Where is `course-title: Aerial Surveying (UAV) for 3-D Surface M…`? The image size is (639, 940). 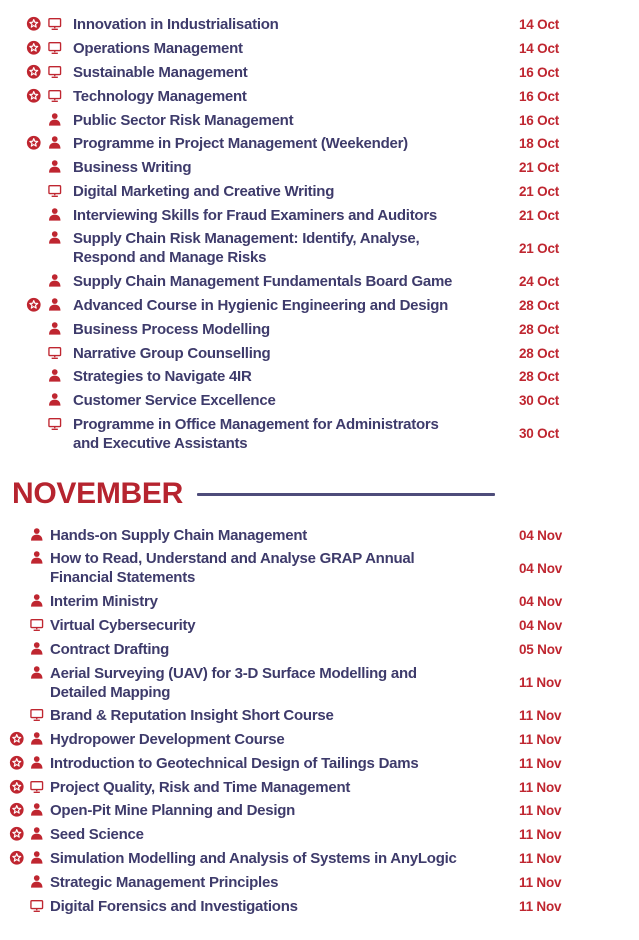
course-title: Aerial Surveying (UAV) for 3-D Surface M… is located at coordinates (233, 682).